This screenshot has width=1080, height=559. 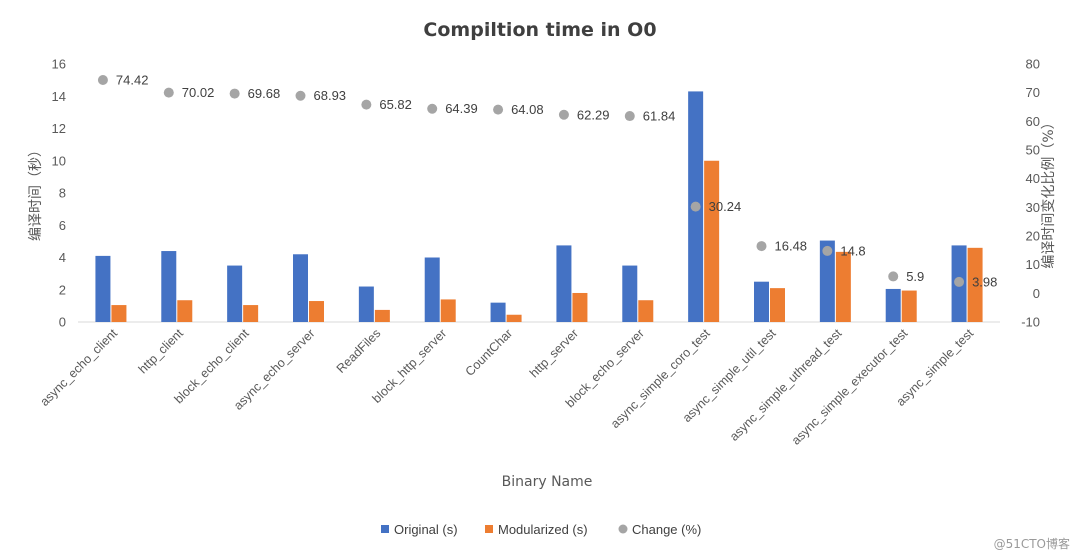 I want to click on y-tick-label: 6, so click(x=62, y=225).